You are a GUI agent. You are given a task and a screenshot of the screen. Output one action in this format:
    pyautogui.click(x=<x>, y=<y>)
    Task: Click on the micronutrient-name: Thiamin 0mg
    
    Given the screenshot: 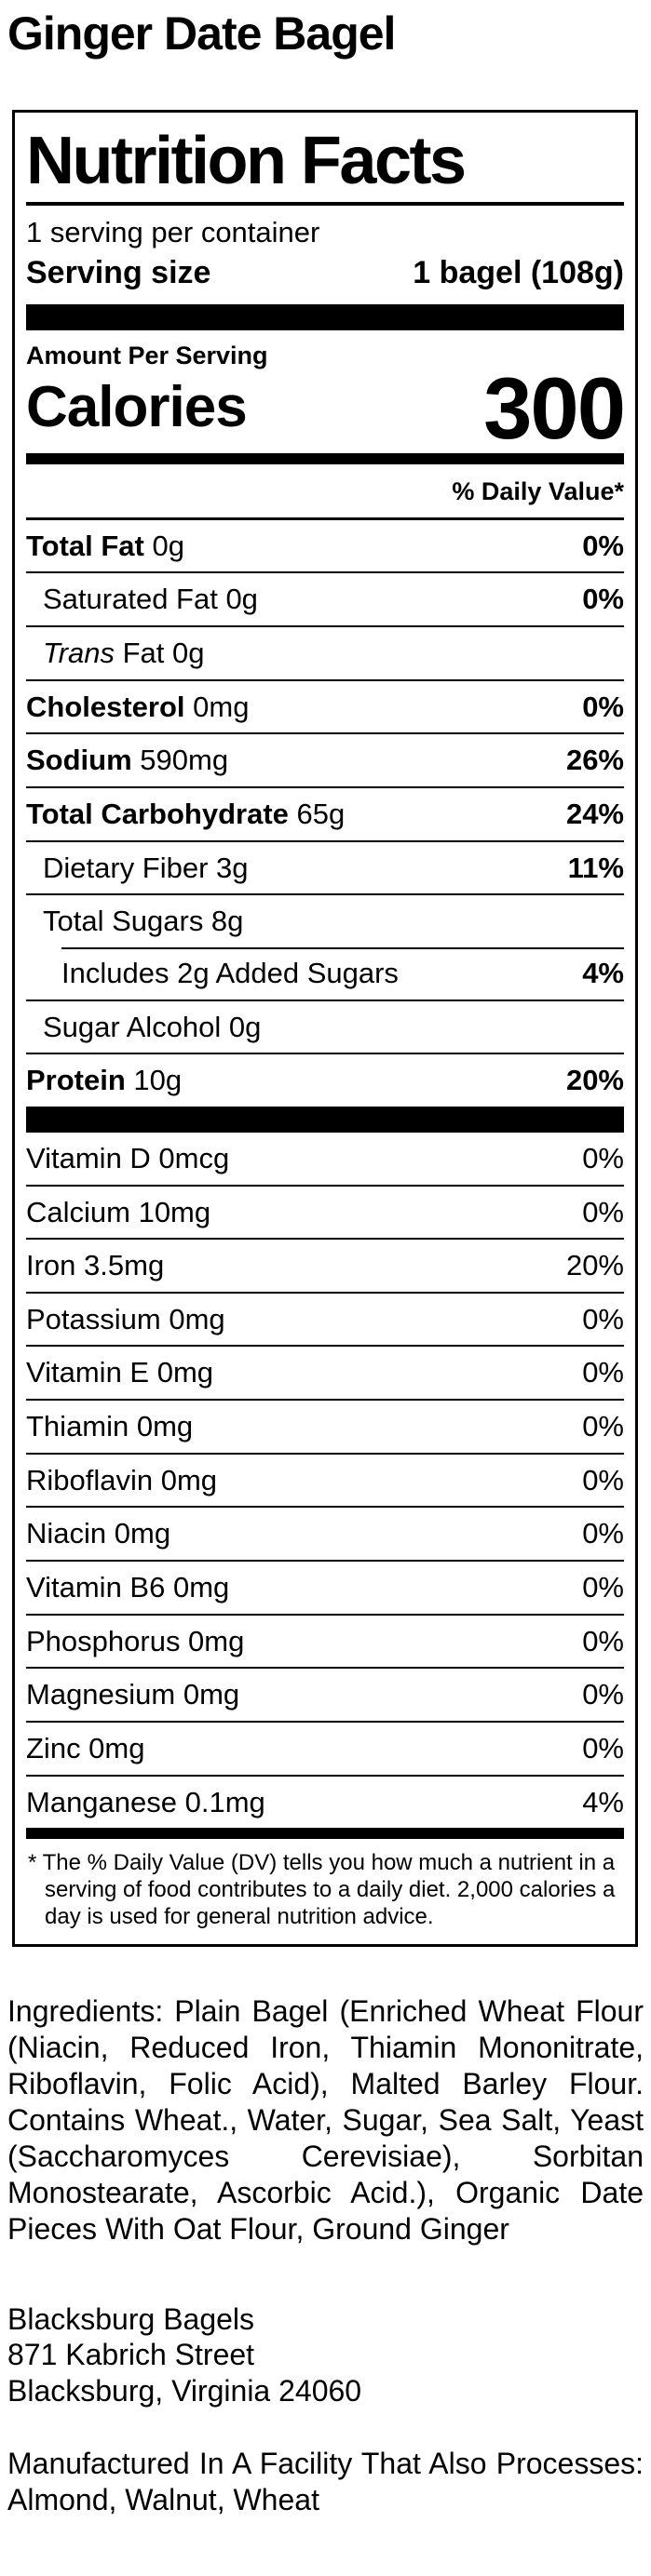 What is the action you would take?
    pyautogui.click(x=110, y=1426)
    